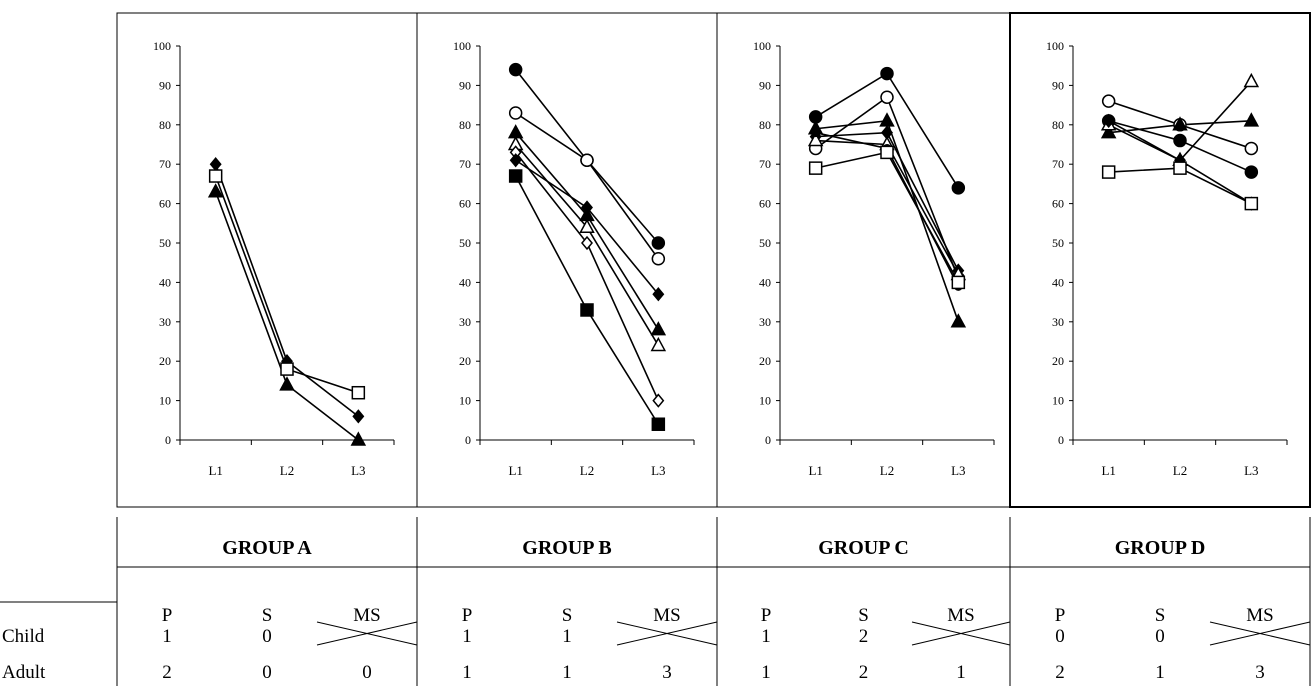  What do you see at coordinates (165, 282) in the screenshot?
I see `y-tick-label: 40` at bounding box center [165, 282].